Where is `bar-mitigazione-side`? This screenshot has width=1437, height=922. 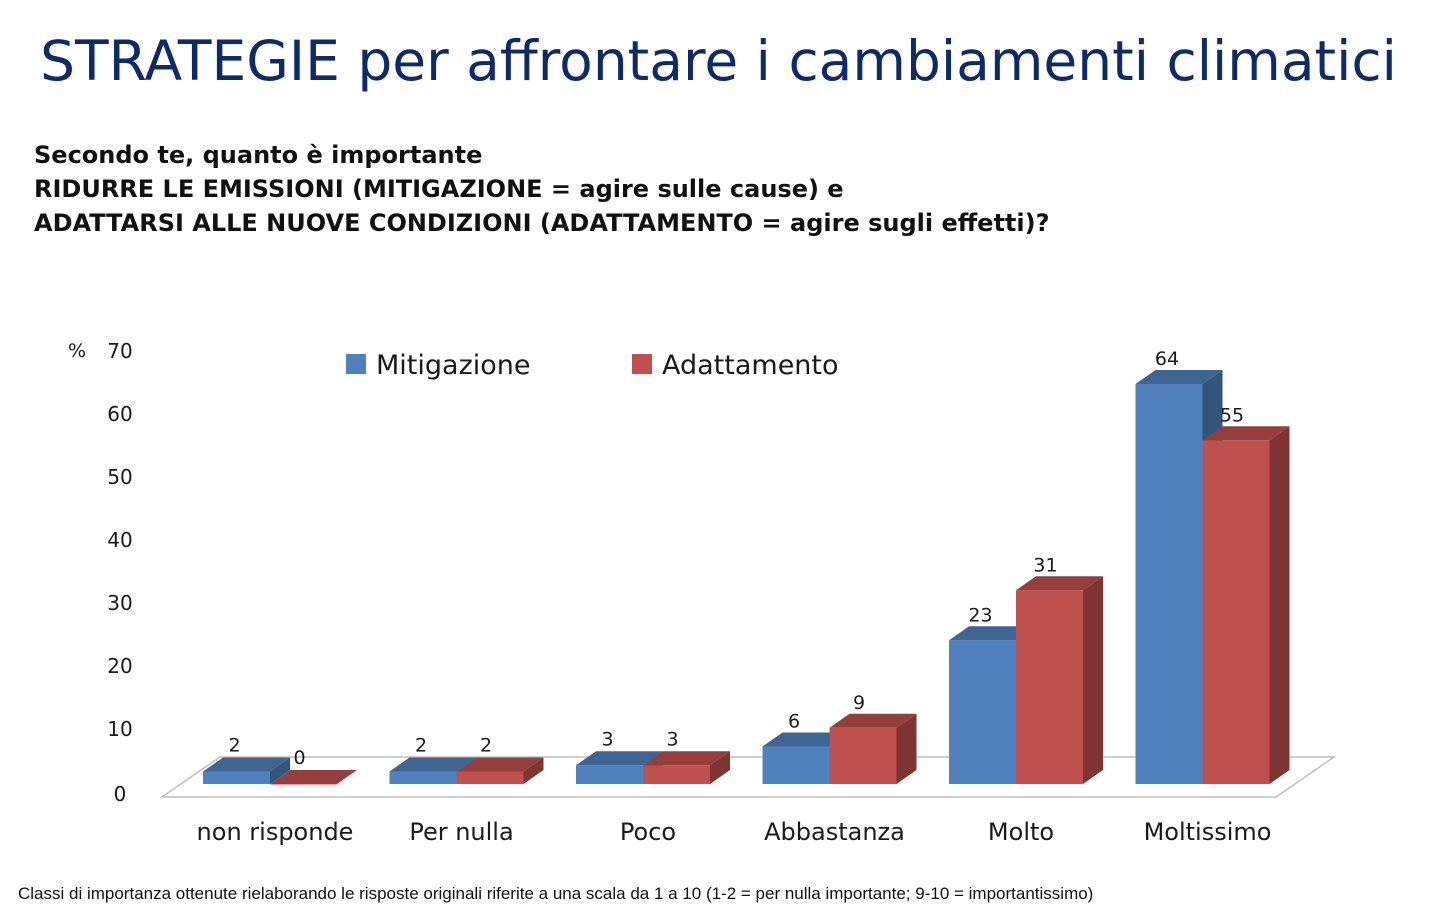 bar-mitigazione-side is located at coordinates (280, 770).